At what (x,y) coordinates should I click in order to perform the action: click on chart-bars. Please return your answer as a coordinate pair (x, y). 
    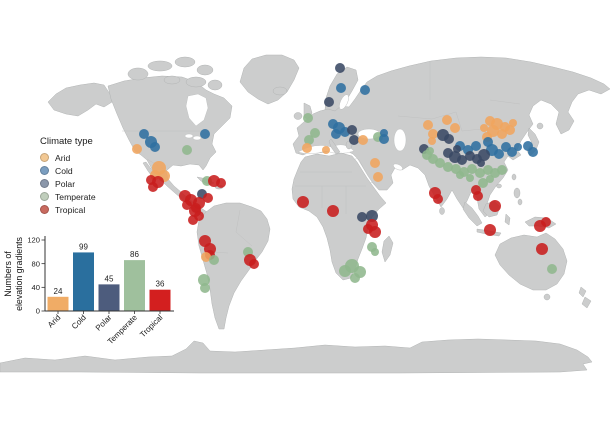
    Looking at the image, I should click on (109, 281).